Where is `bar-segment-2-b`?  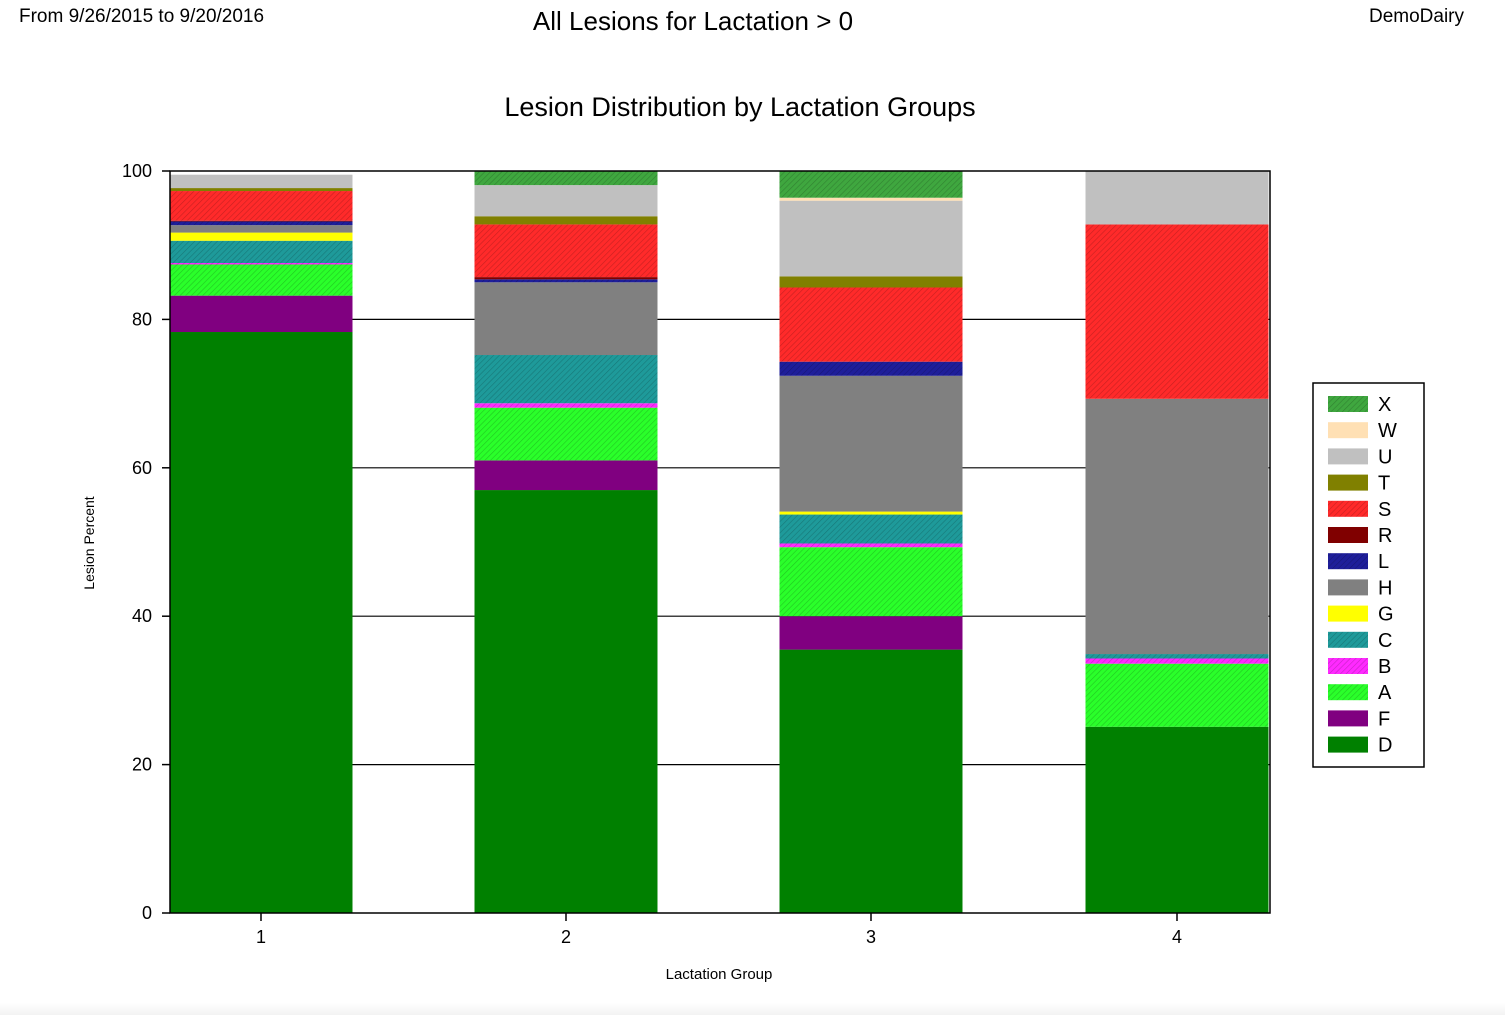
bar-segment-2-b is located at coordinates (566, 405).